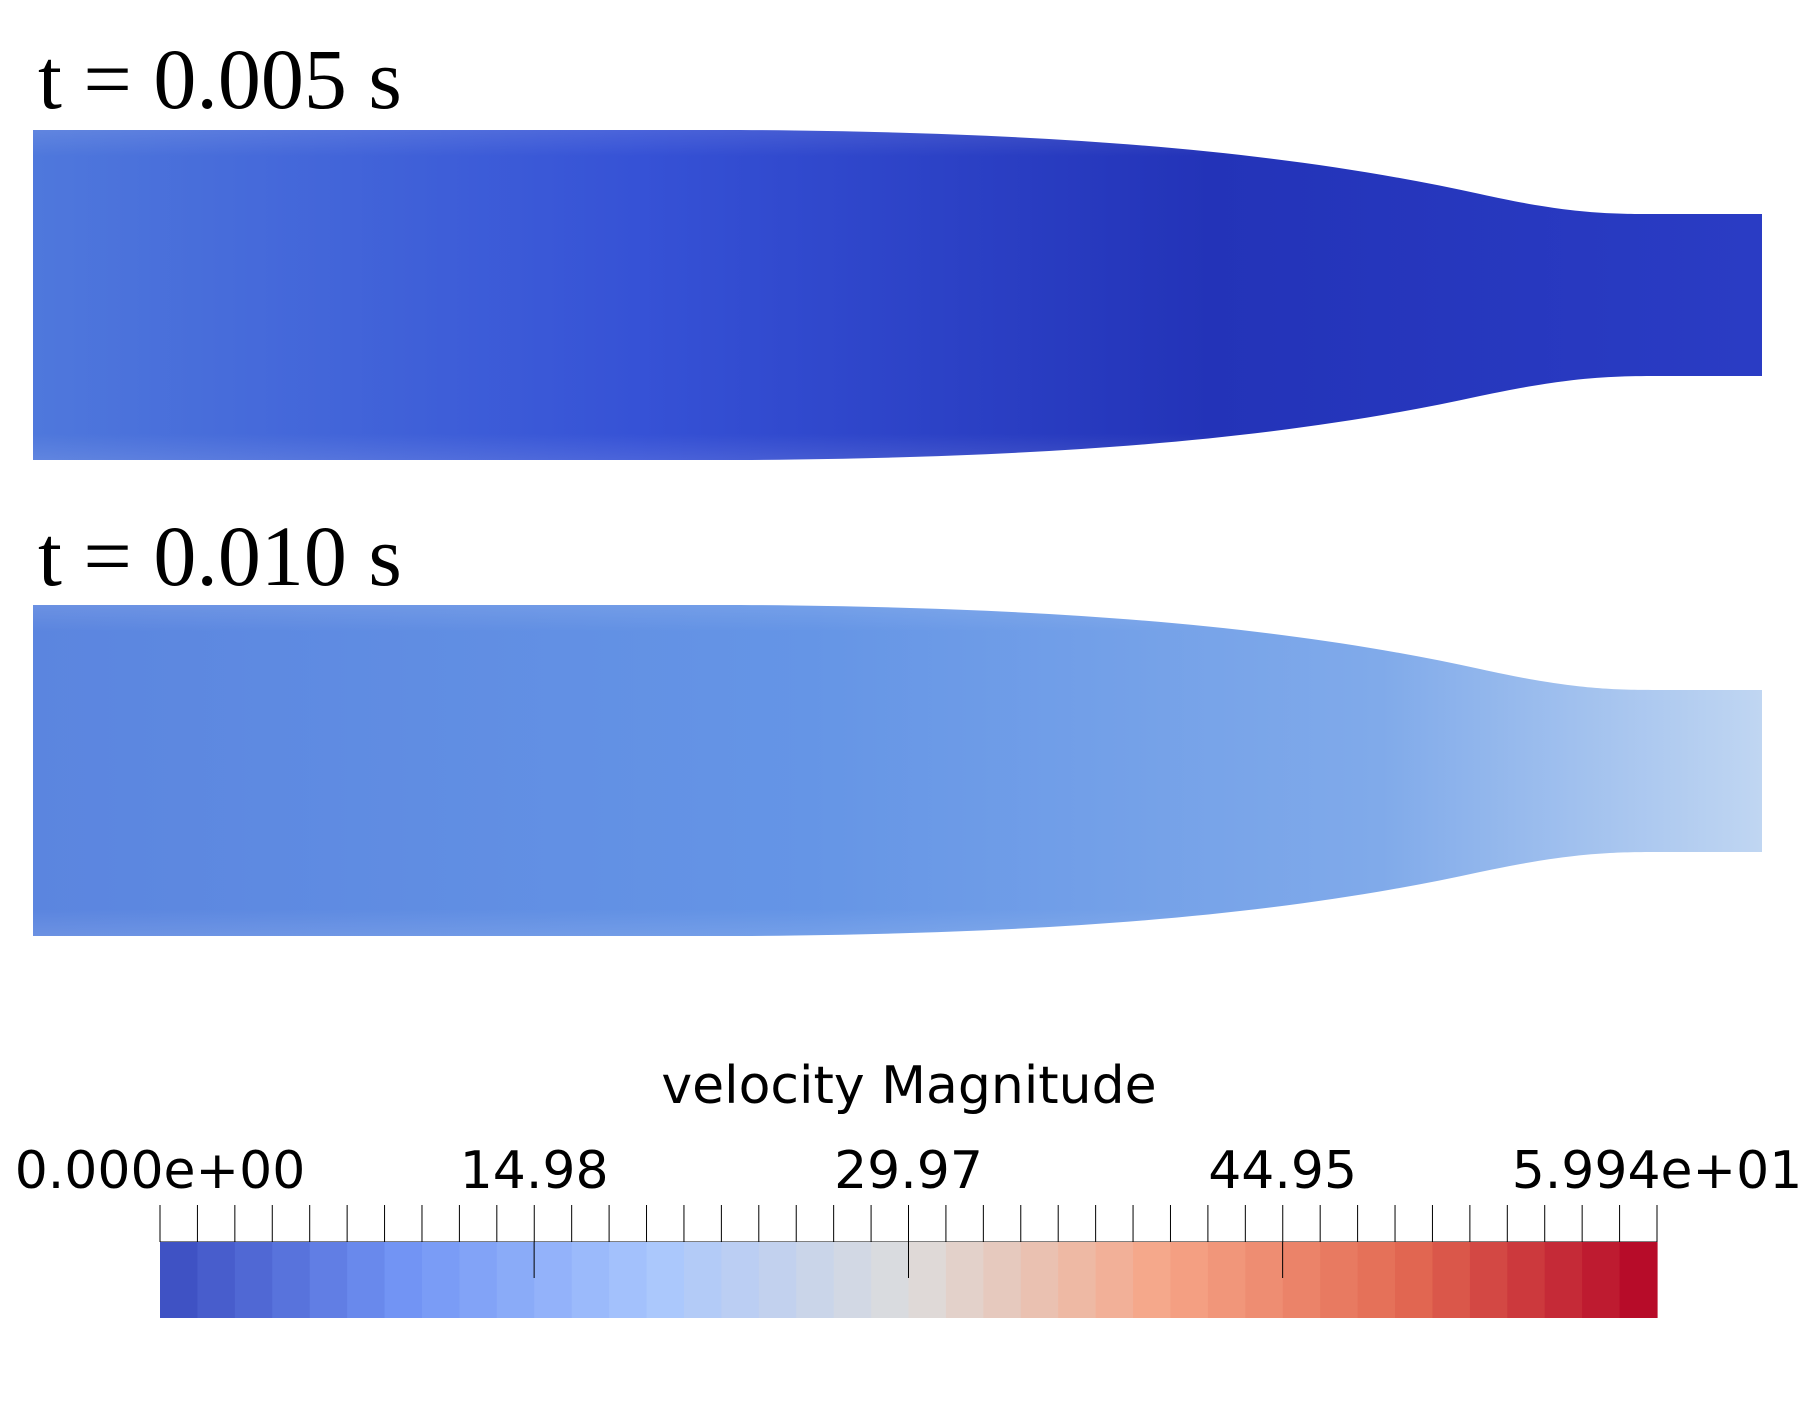 The image size is (1810, 1402). Describe the element at coordinates (1282, 1171) in the screenshot. I see `colorbar-tick-label: 44.95` at that location.